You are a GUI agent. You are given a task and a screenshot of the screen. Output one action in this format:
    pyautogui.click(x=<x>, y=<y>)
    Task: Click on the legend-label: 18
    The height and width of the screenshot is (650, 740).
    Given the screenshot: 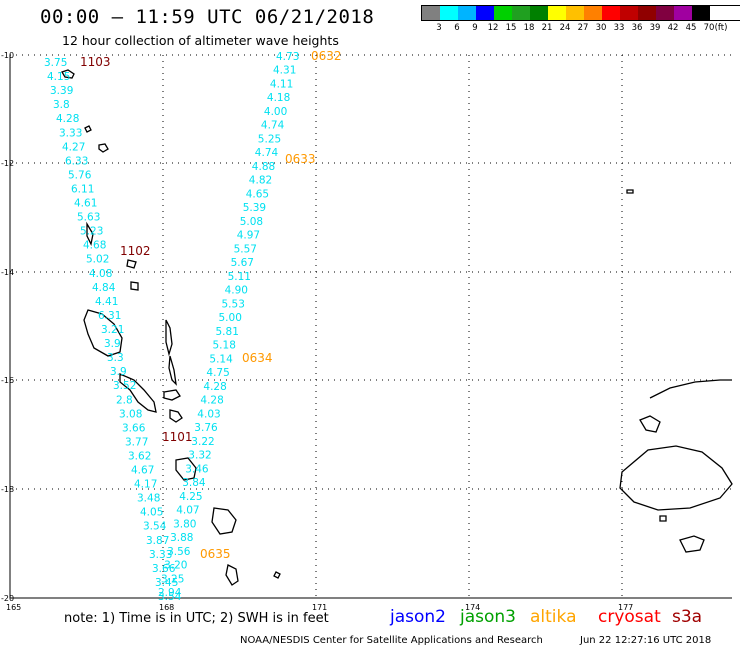 What is the action you would take?
    pyautogui.click(x=529, y=28)
    